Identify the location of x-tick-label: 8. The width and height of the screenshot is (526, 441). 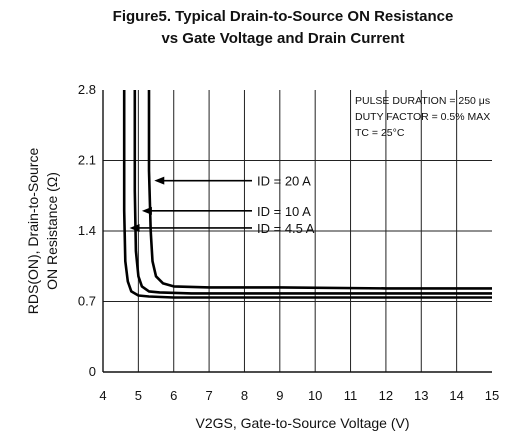
(244, 395).